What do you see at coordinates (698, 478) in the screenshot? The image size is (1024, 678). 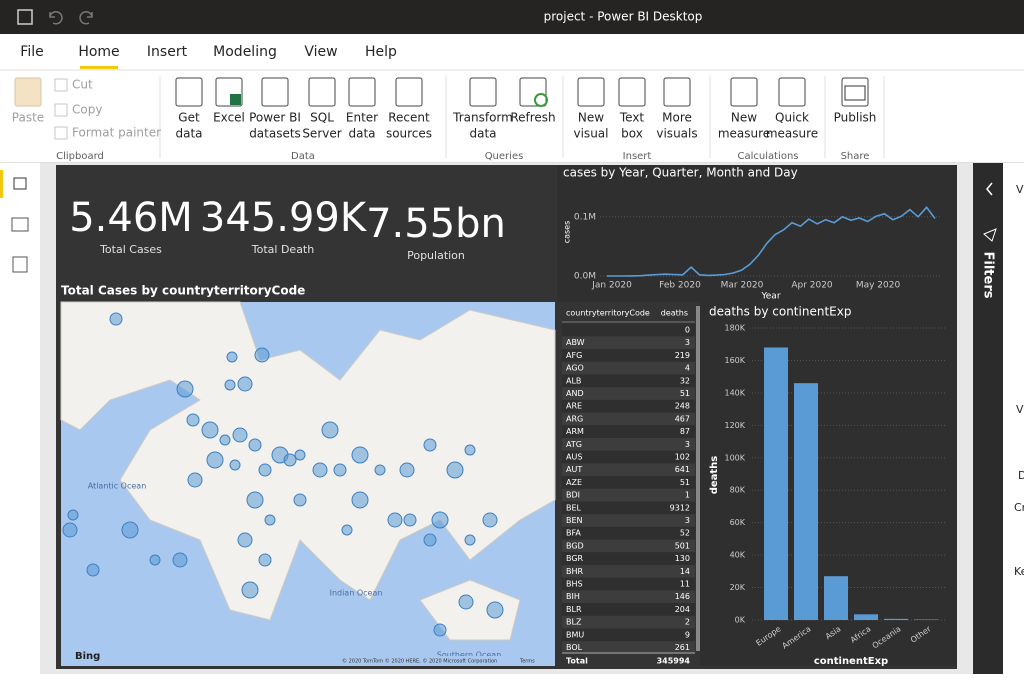 I see `scrollbar` at bounding box center [698, 478].